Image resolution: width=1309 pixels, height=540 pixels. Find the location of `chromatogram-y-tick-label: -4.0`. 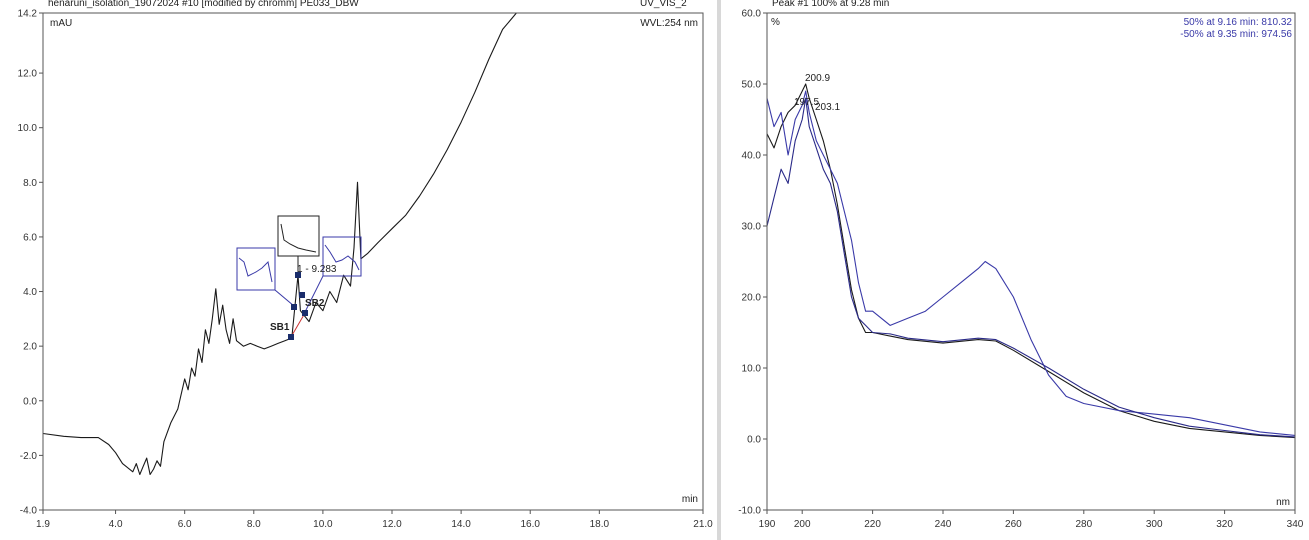

chromatogram-y-tick-label: -4.0 is located at coordinates (29, 511).